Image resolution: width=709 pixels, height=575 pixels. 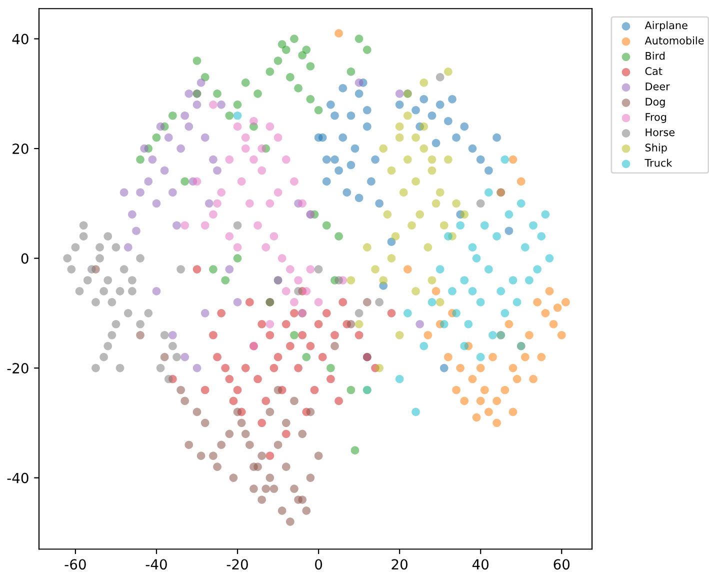 I want to click on x-tick-label: -60, so click(x=75, y=564).